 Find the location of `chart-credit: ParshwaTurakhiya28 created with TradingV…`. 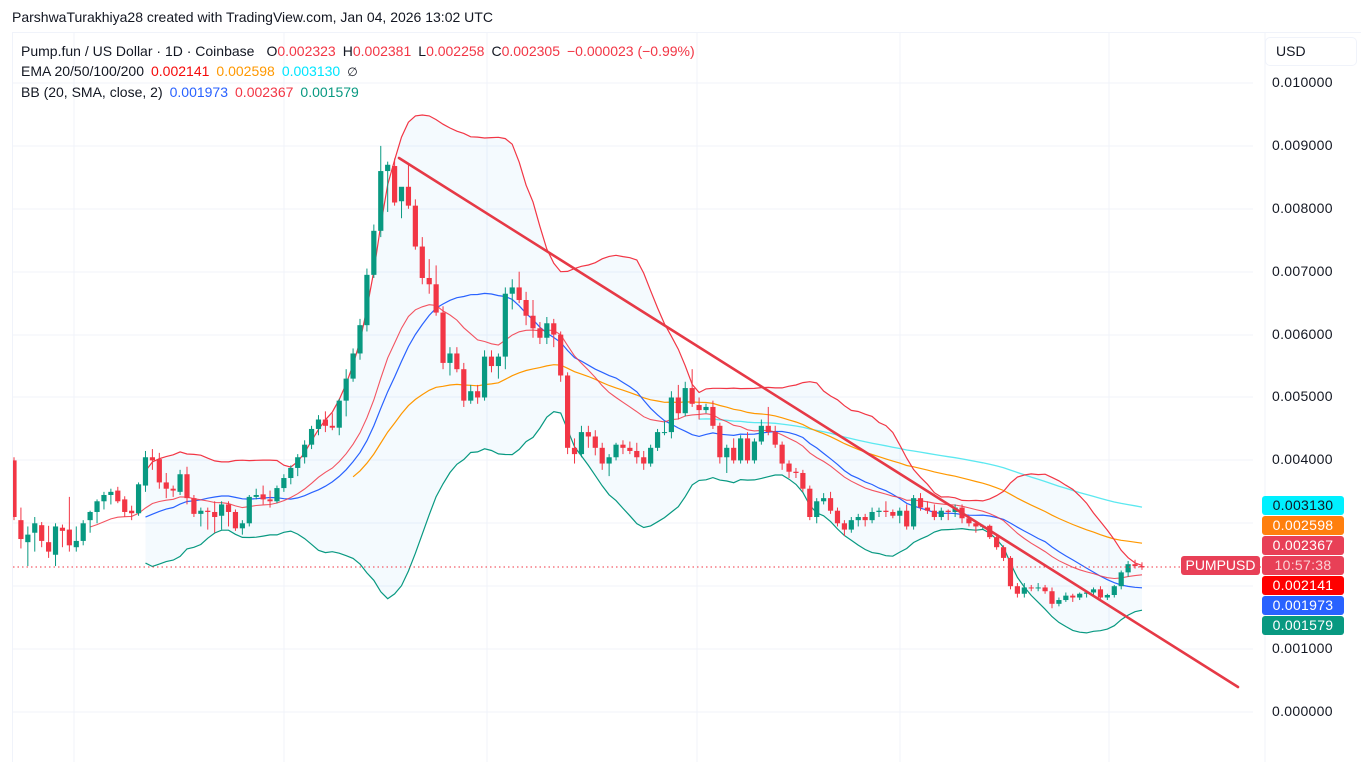

chart-credit: ParshwaTurakhiya28 created with TradingV… is located at coordinates (252, 17).